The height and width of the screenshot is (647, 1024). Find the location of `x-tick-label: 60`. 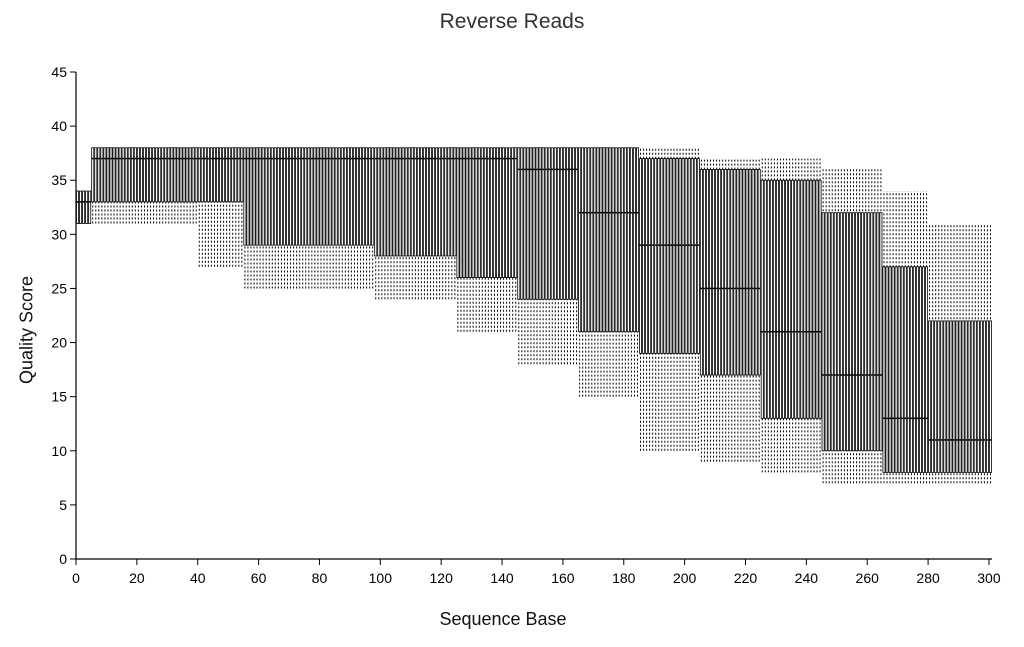

x-tick-label: 60 is located at coordinates (259, 578).